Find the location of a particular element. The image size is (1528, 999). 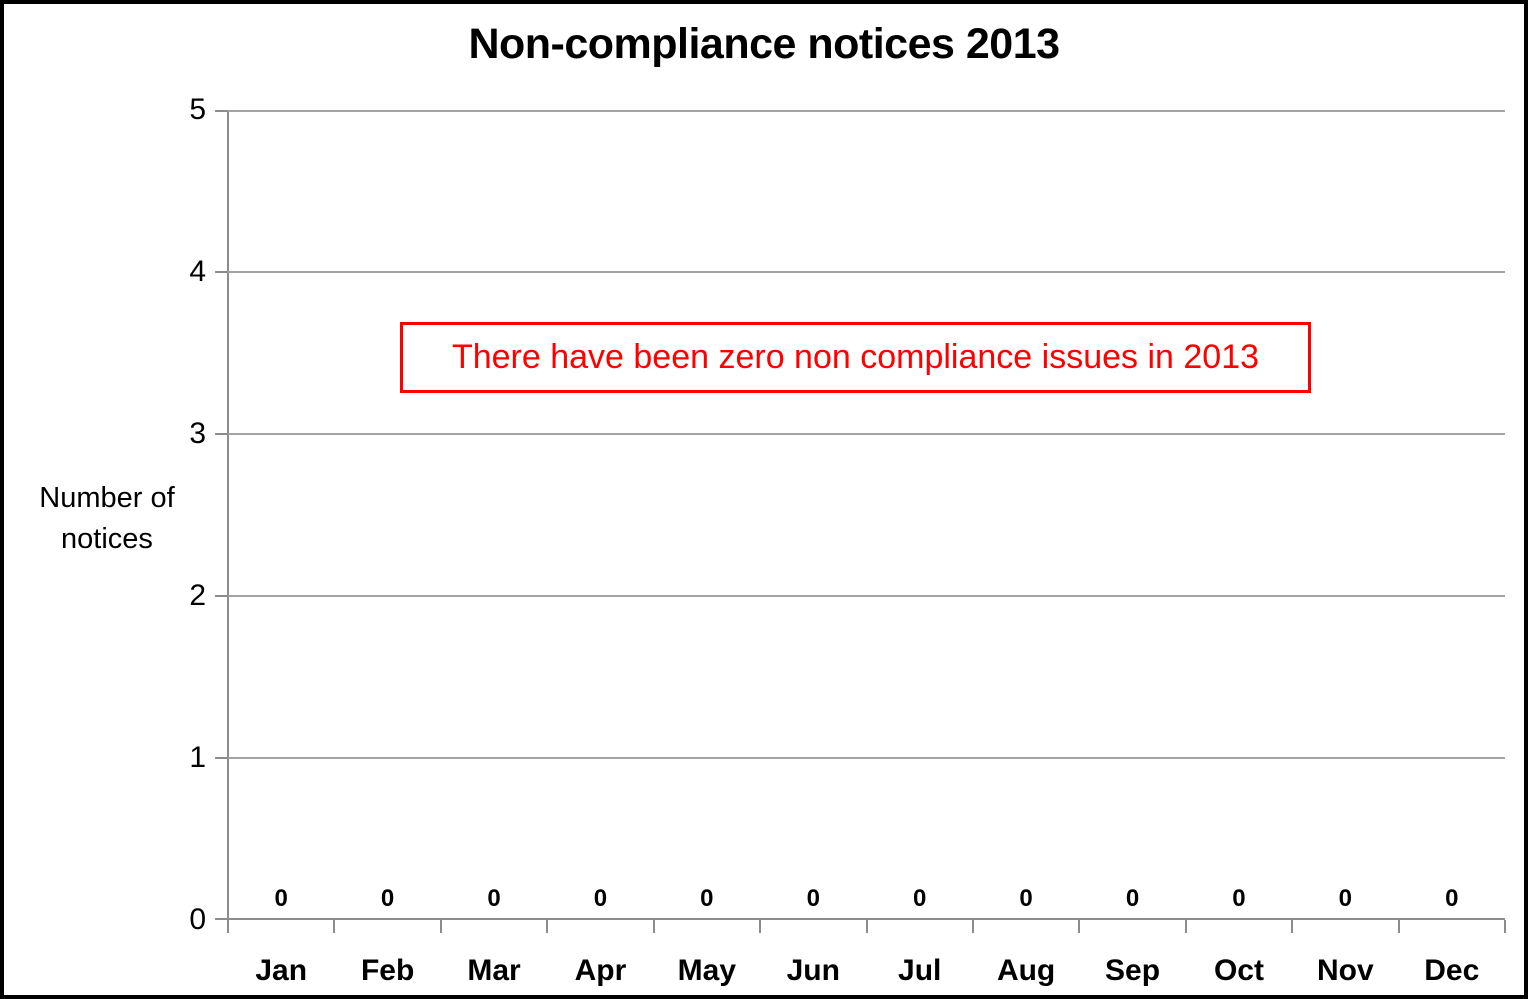

data-label-oct: 0 is located at coordinates (1239, 898).